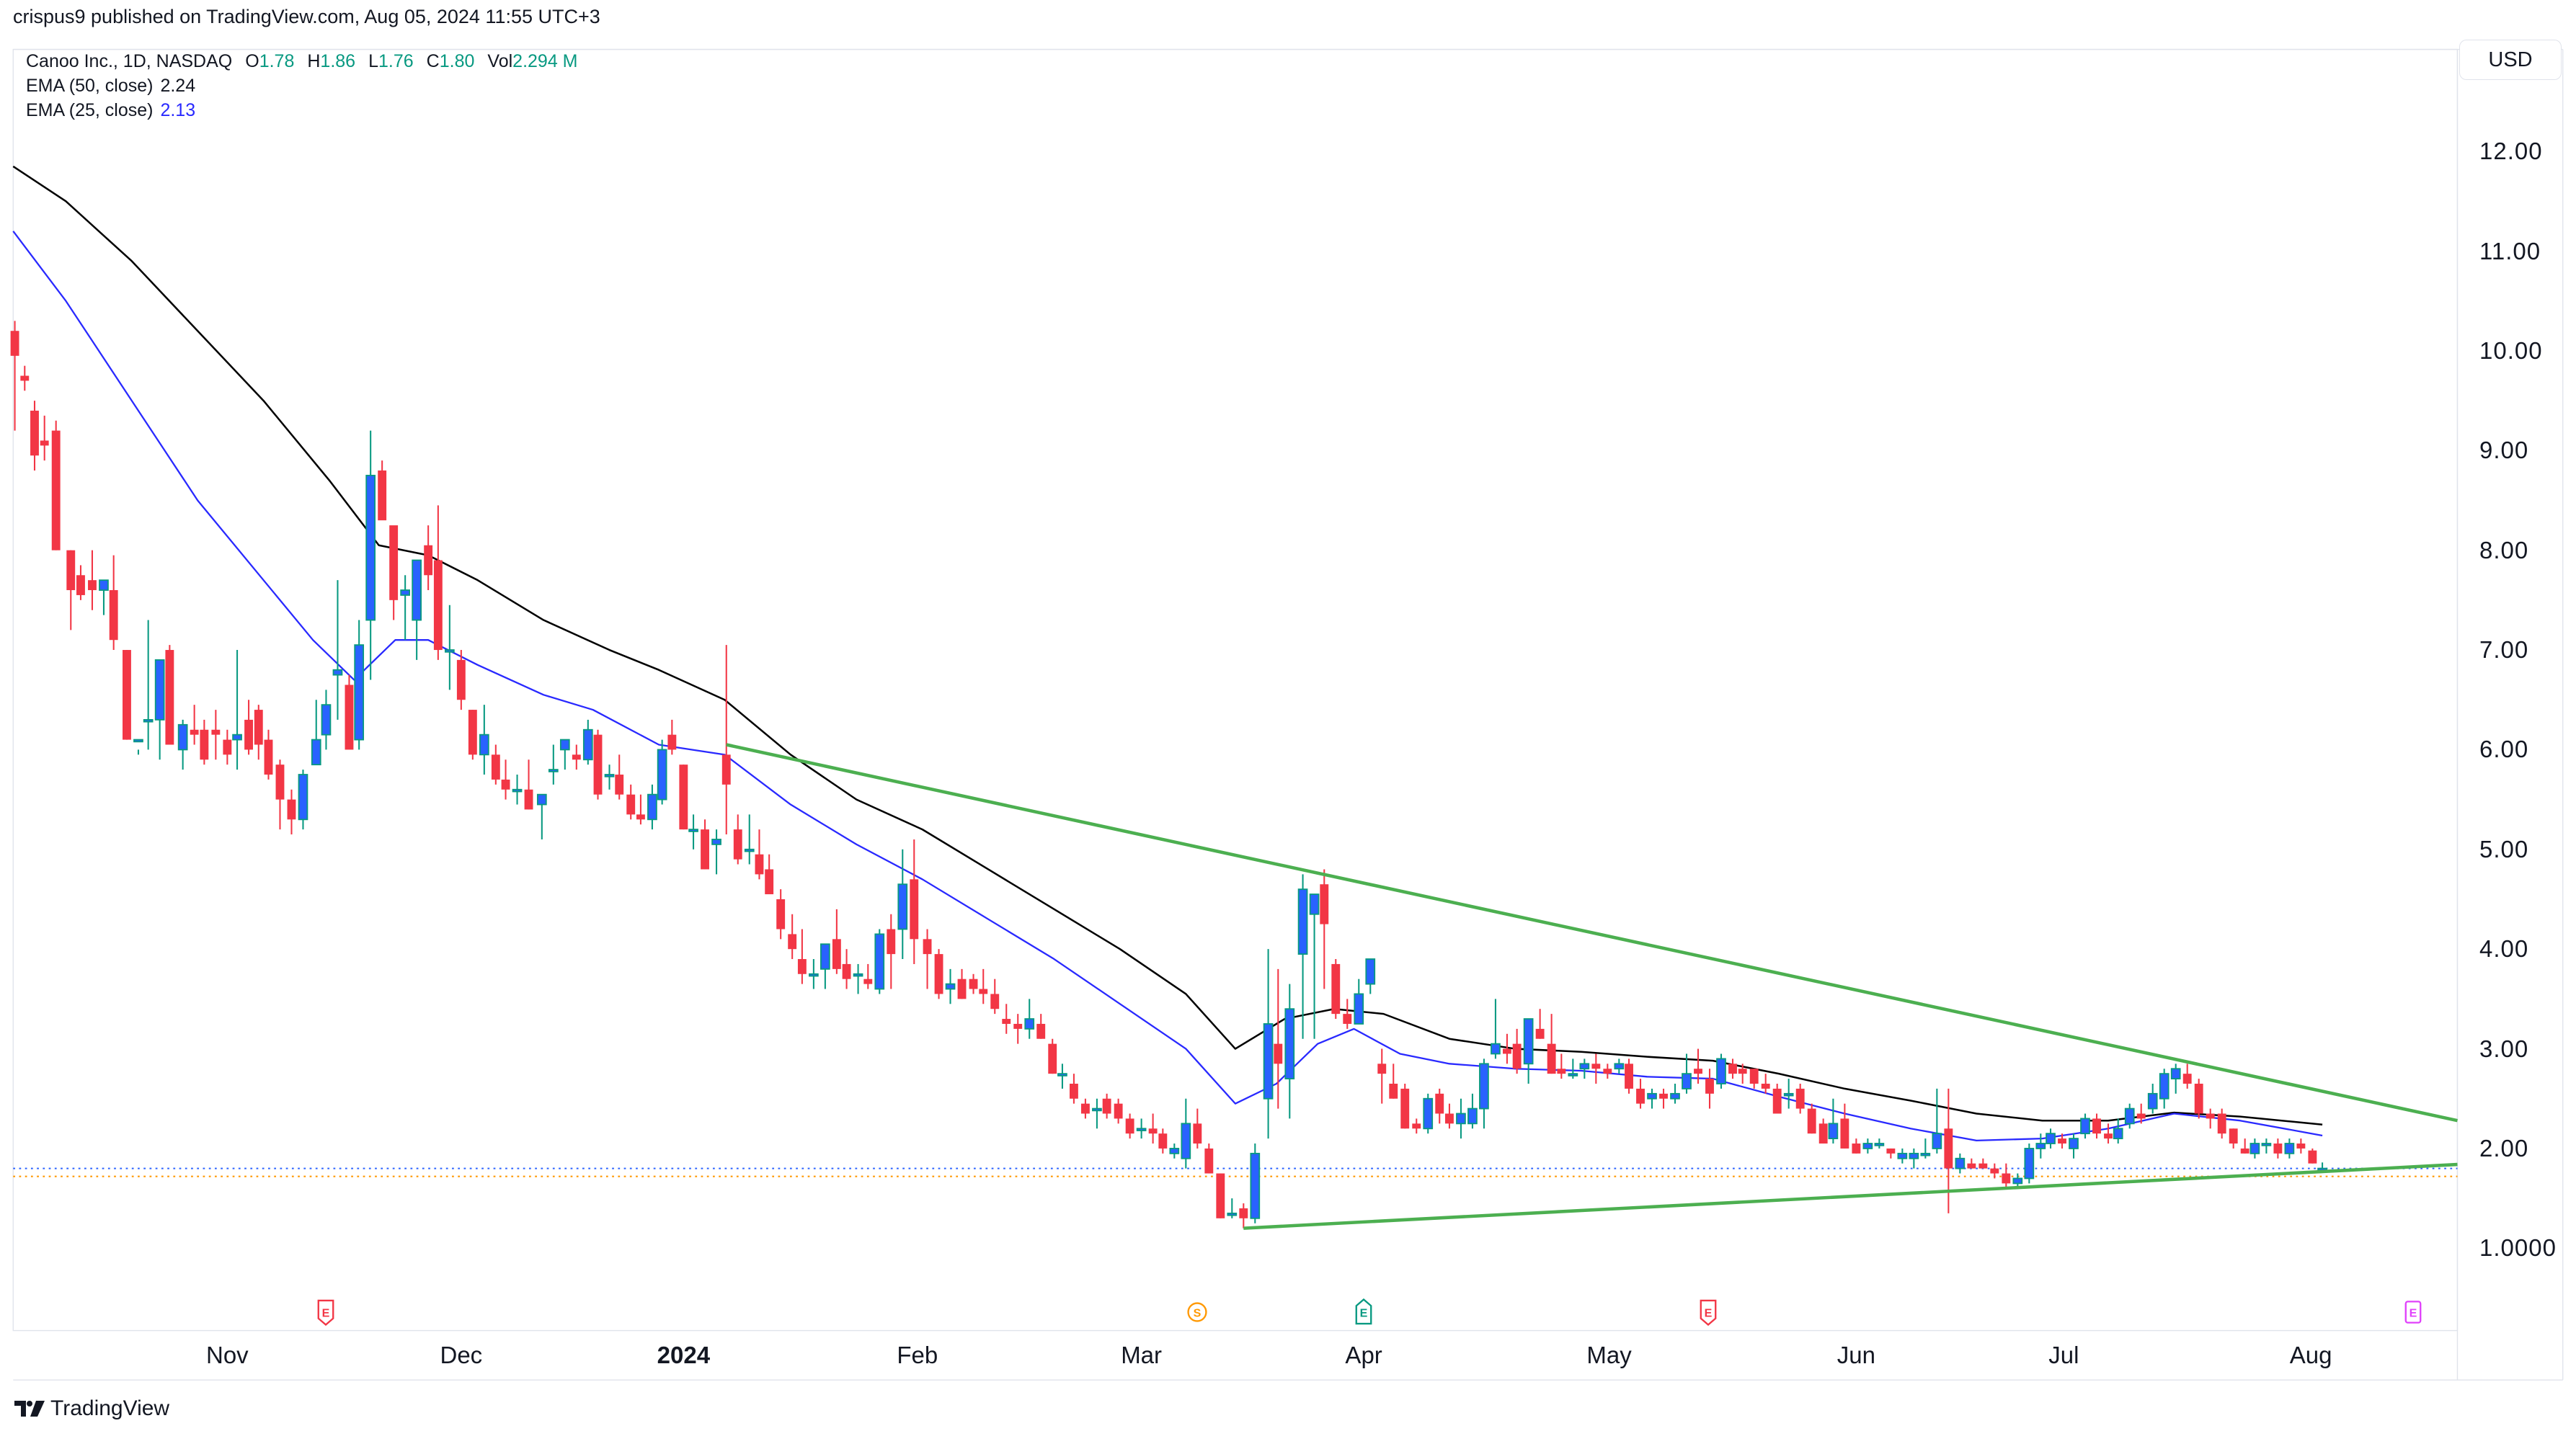 The image size is (2576, 1431). I want to click on lower-trendline, so click(1850, 1196).